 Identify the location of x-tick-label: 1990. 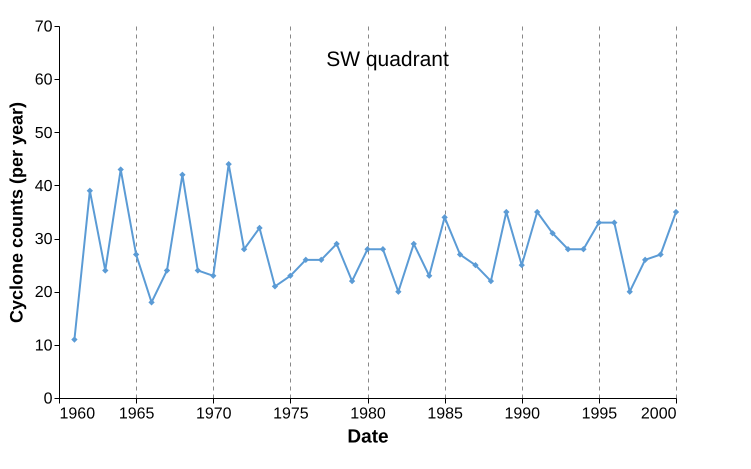
(522, 414).